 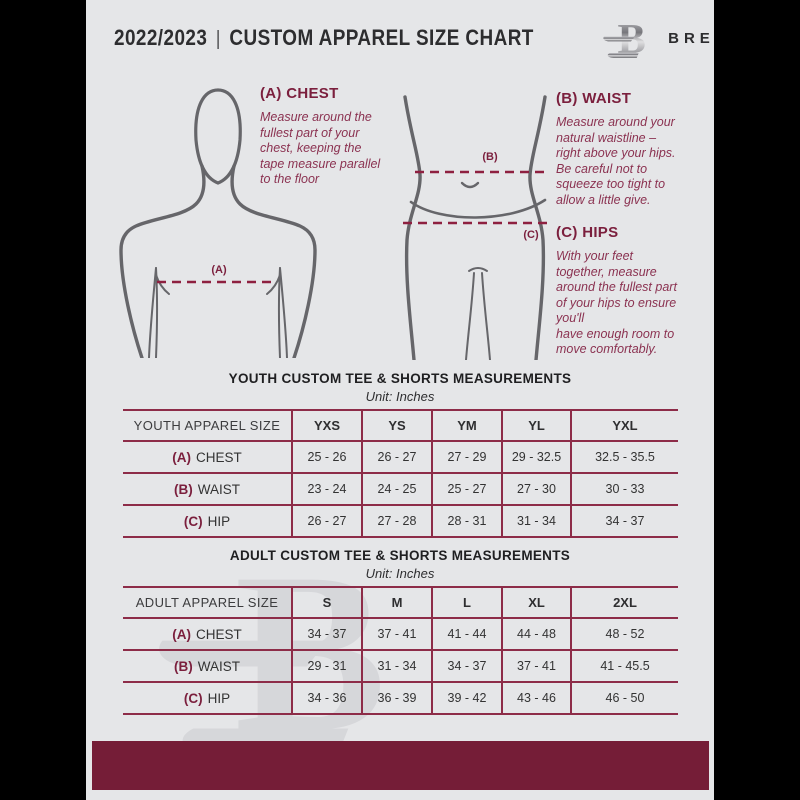 I want to click on cell: 25 - 27, so click(x=466, y=489).